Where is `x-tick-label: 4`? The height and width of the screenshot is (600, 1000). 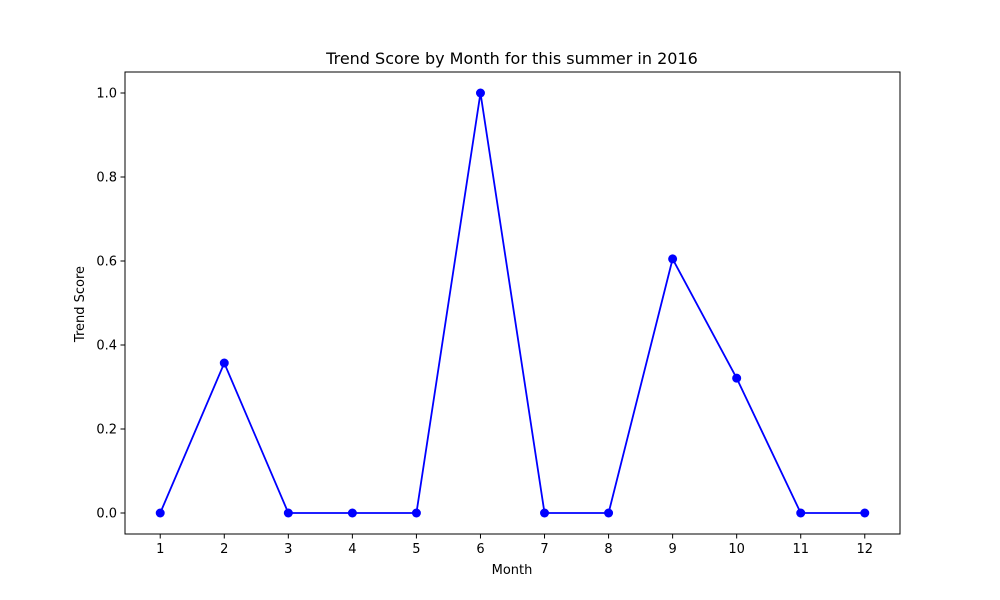
x-tick-label: 4 is located at coordinates (352, 549).